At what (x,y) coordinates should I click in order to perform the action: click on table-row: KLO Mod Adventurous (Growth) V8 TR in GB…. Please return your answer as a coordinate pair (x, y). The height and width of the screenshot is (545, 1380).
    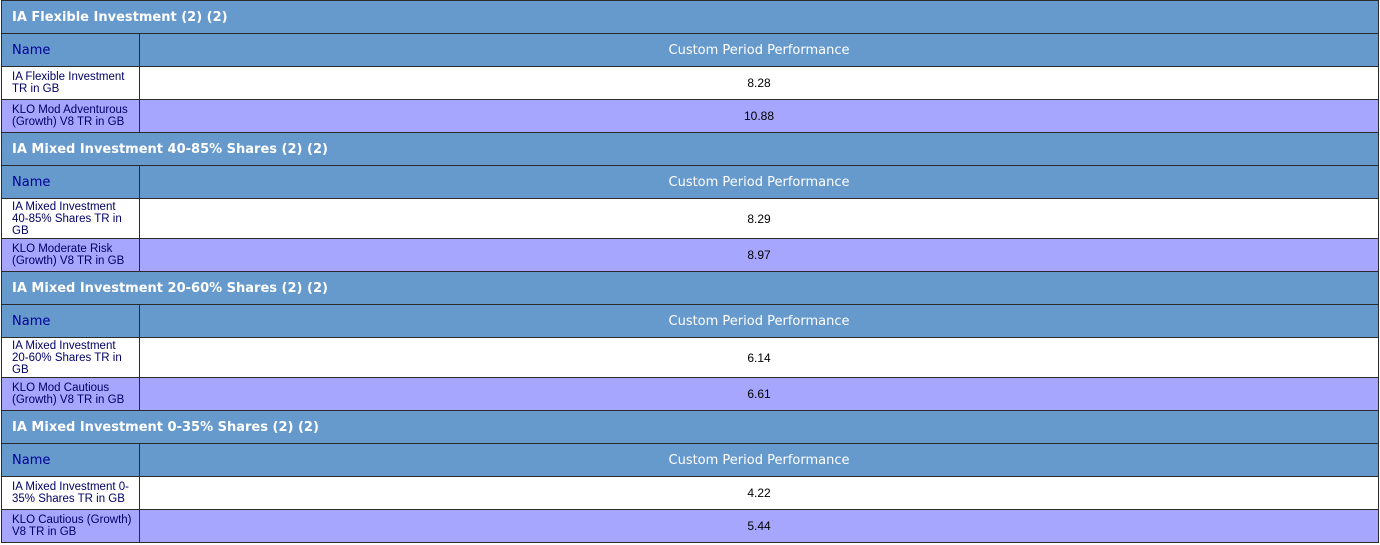
    Looking at the image, I should click on (690, 116).